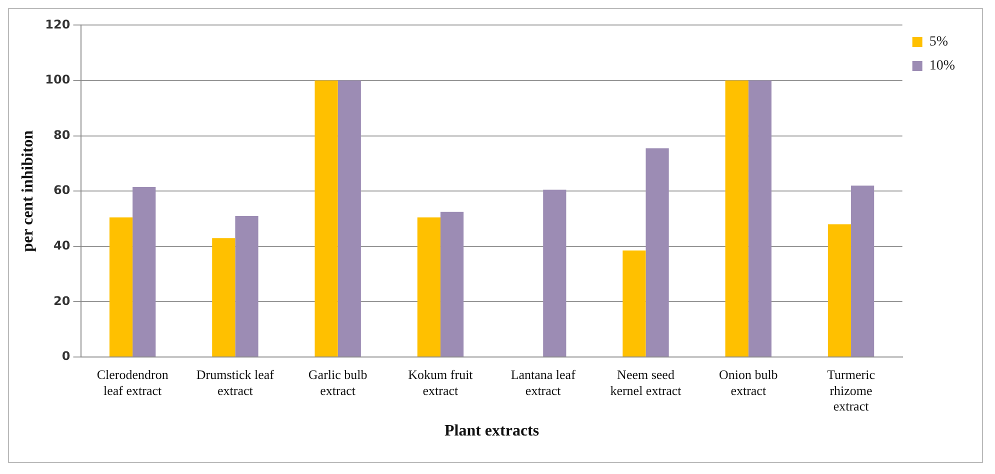 The image size is (995, 474). What do you see at coordinates (132, 382) in the screenshot?
I see `x-tick-label: Clerodendron leaf extract` at bounding box center [132, 382].